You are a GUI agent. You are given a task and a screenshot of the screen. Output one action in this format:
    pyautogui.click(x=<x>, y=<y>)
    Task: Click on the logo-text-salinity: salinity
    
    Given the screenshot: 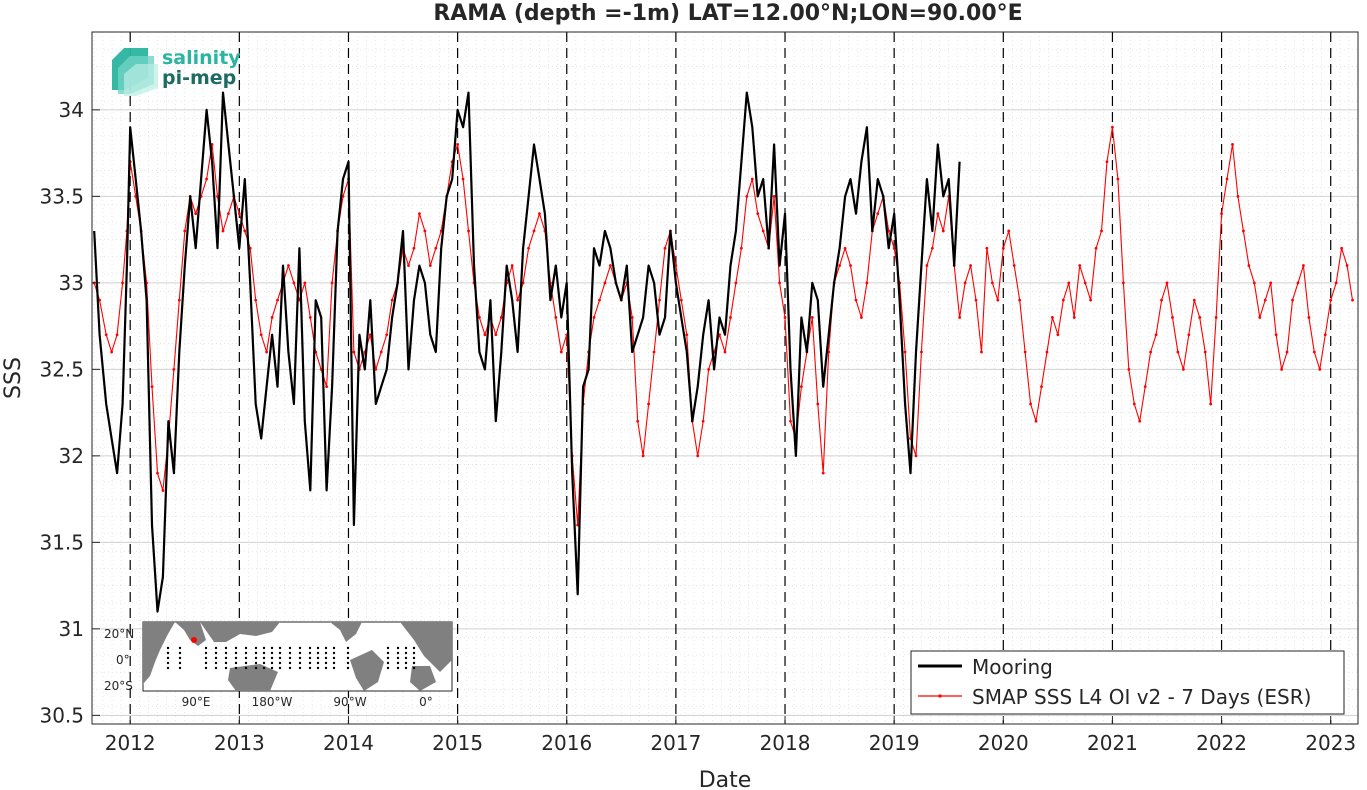 What is the action you would take?
    pyautogui.click(x=201, y=58)
    